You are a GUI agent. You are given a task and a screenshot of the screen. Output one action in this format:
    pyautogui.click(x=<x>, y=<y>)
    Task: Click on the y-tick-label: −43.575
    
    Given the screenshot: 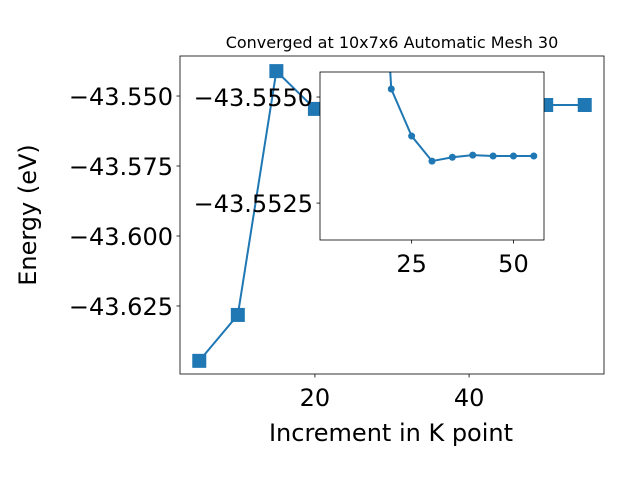 What is the action you would take?
    pyautogui.click(x=121, y=167)
    